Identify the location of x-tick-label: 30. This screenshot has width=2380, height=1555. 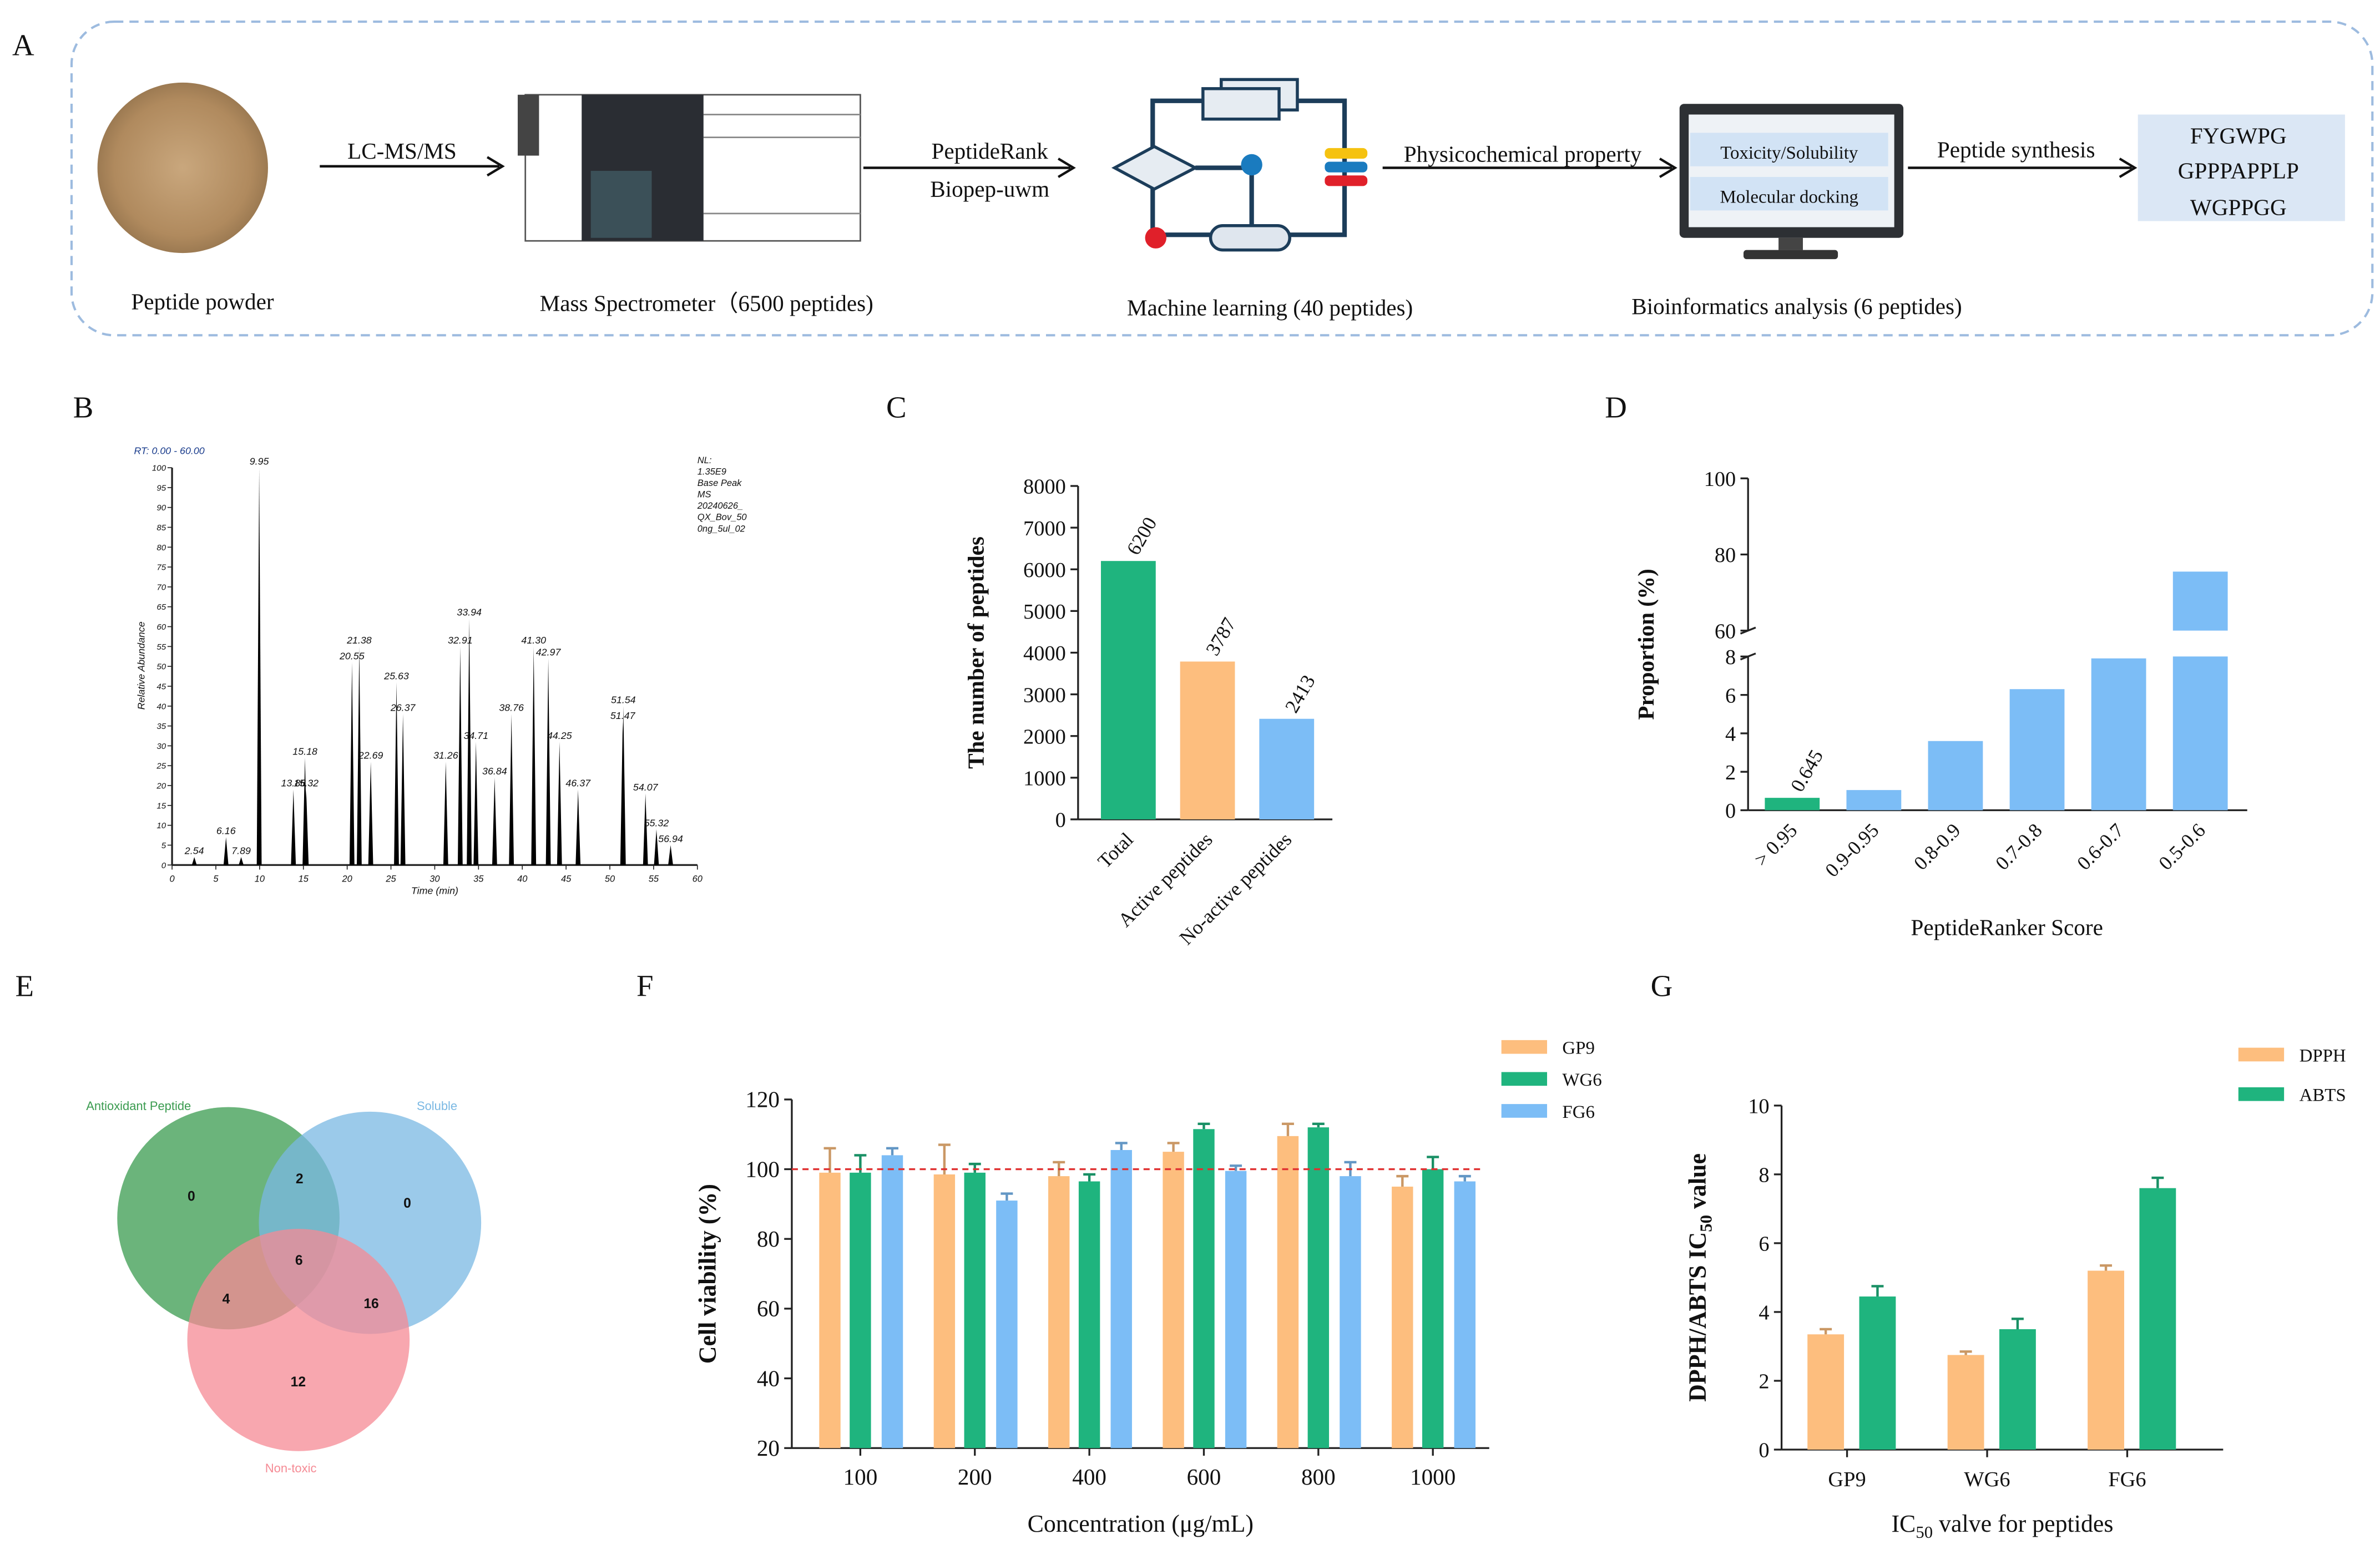
(434, 879).